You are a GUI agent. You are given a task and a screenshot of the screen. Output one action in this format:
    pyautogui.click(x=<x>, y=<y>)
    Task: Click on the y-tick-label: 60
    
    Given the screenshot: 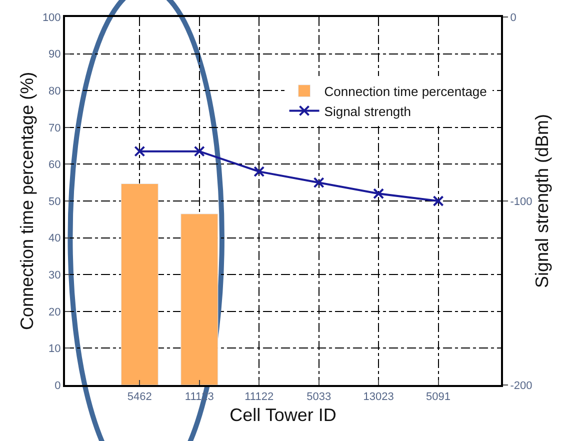 What is the action you would take?
    pyautogui.click(x=54, y=165)
    